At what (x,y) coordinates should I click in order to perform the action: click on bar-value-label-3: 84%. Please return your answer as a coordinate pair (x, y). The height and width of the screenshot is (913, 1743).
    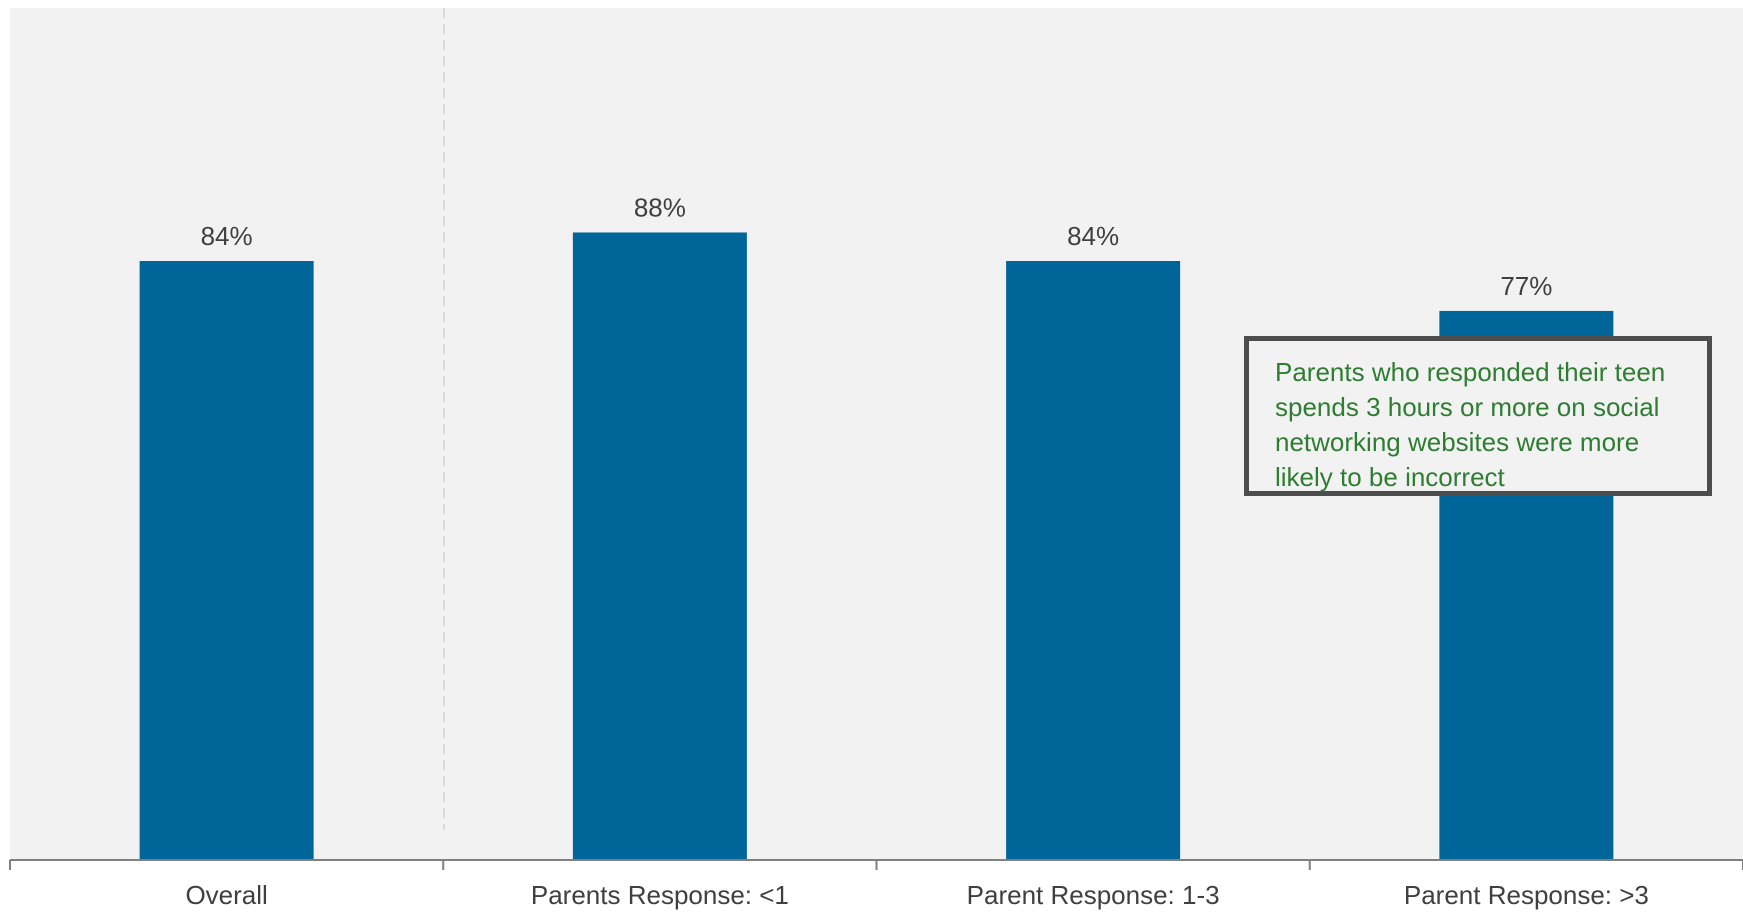
    Looking at the image, I should click on (1093, 236).